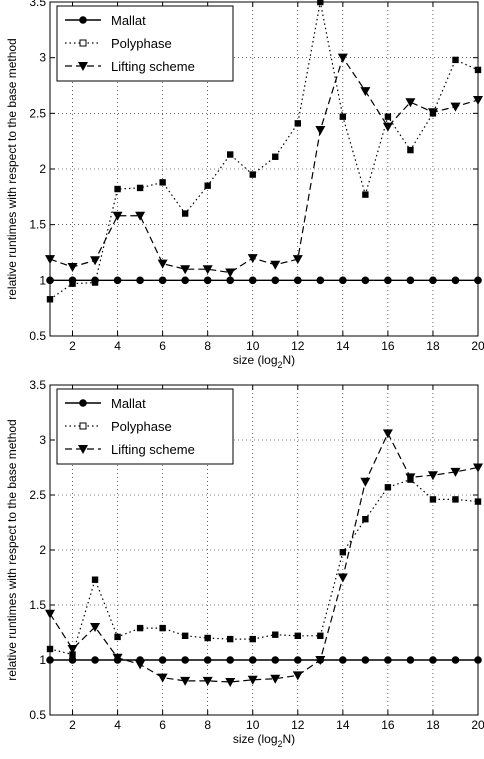 The width and height of the screenshot is (484, 759). Describe the element at coordinates (117, 725) in the screenshot. I see `chart-2-xtick-label-1: 4` at that location.